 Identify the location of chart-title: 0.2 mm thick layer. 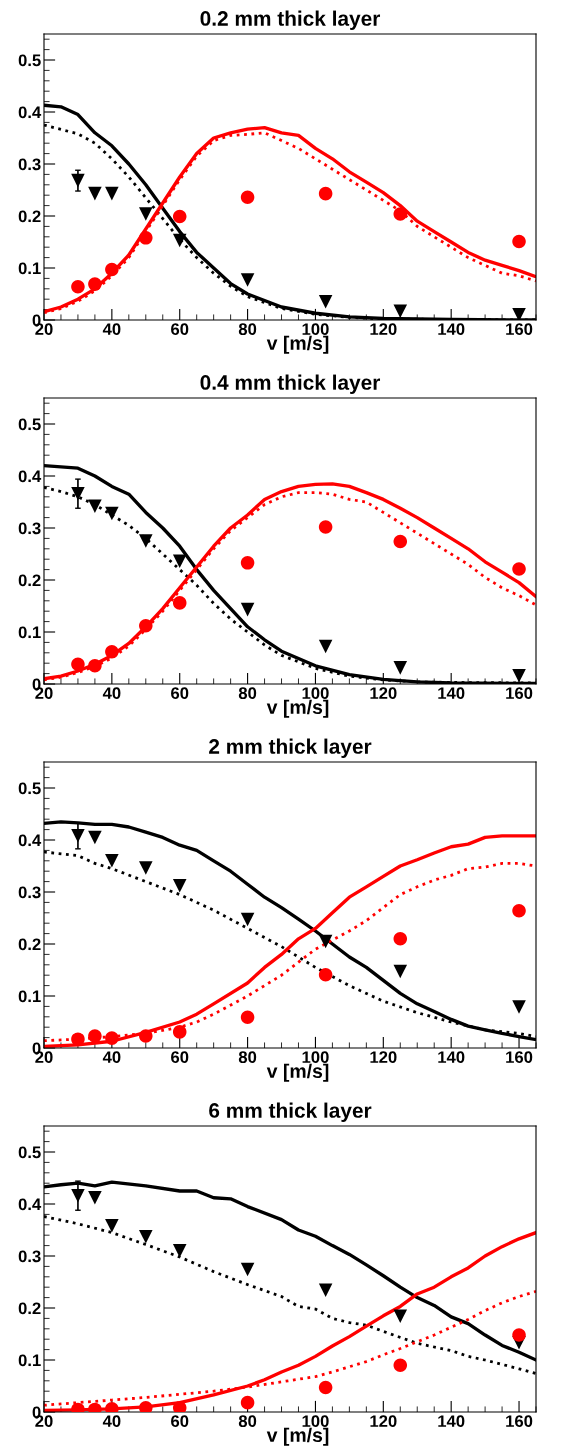
(290, 20).